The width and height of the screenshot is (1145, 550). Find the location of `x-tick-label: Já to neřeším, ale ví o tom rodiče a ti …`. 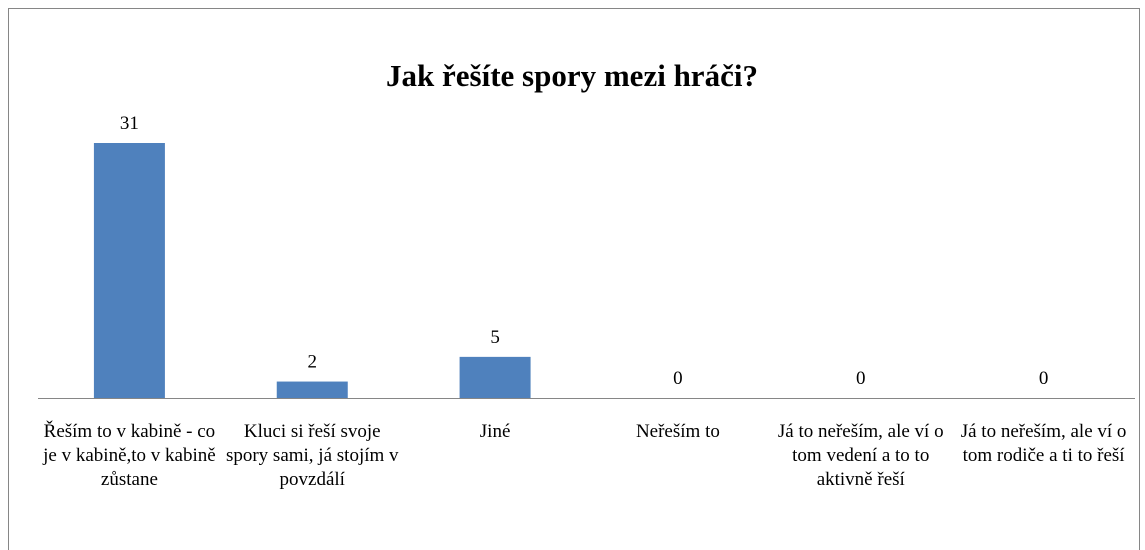

x-tick-label: Já to neřeším, ale ví o tom rodiče a ti … is located at coordinates (1043, 443).